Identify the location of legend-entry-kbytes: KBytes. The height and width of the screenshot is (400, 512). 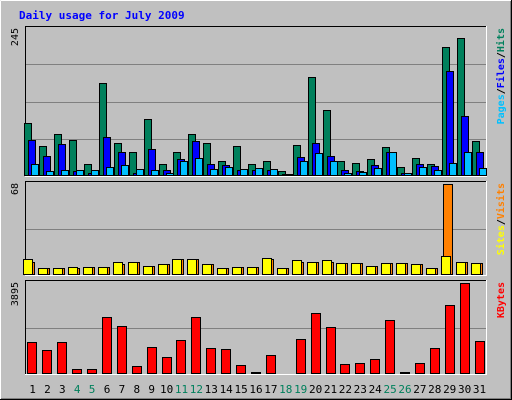
(501, 300).